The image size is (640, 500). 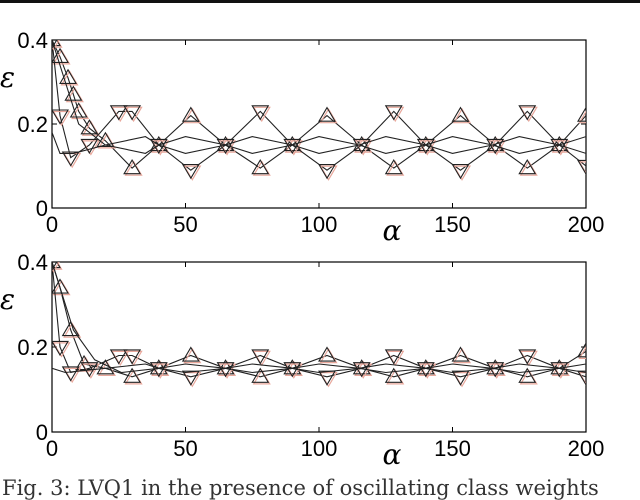 What do you see at coordinates (319, 368) in the screenshot?
I see `series-line` at bounding box center [319, 368].